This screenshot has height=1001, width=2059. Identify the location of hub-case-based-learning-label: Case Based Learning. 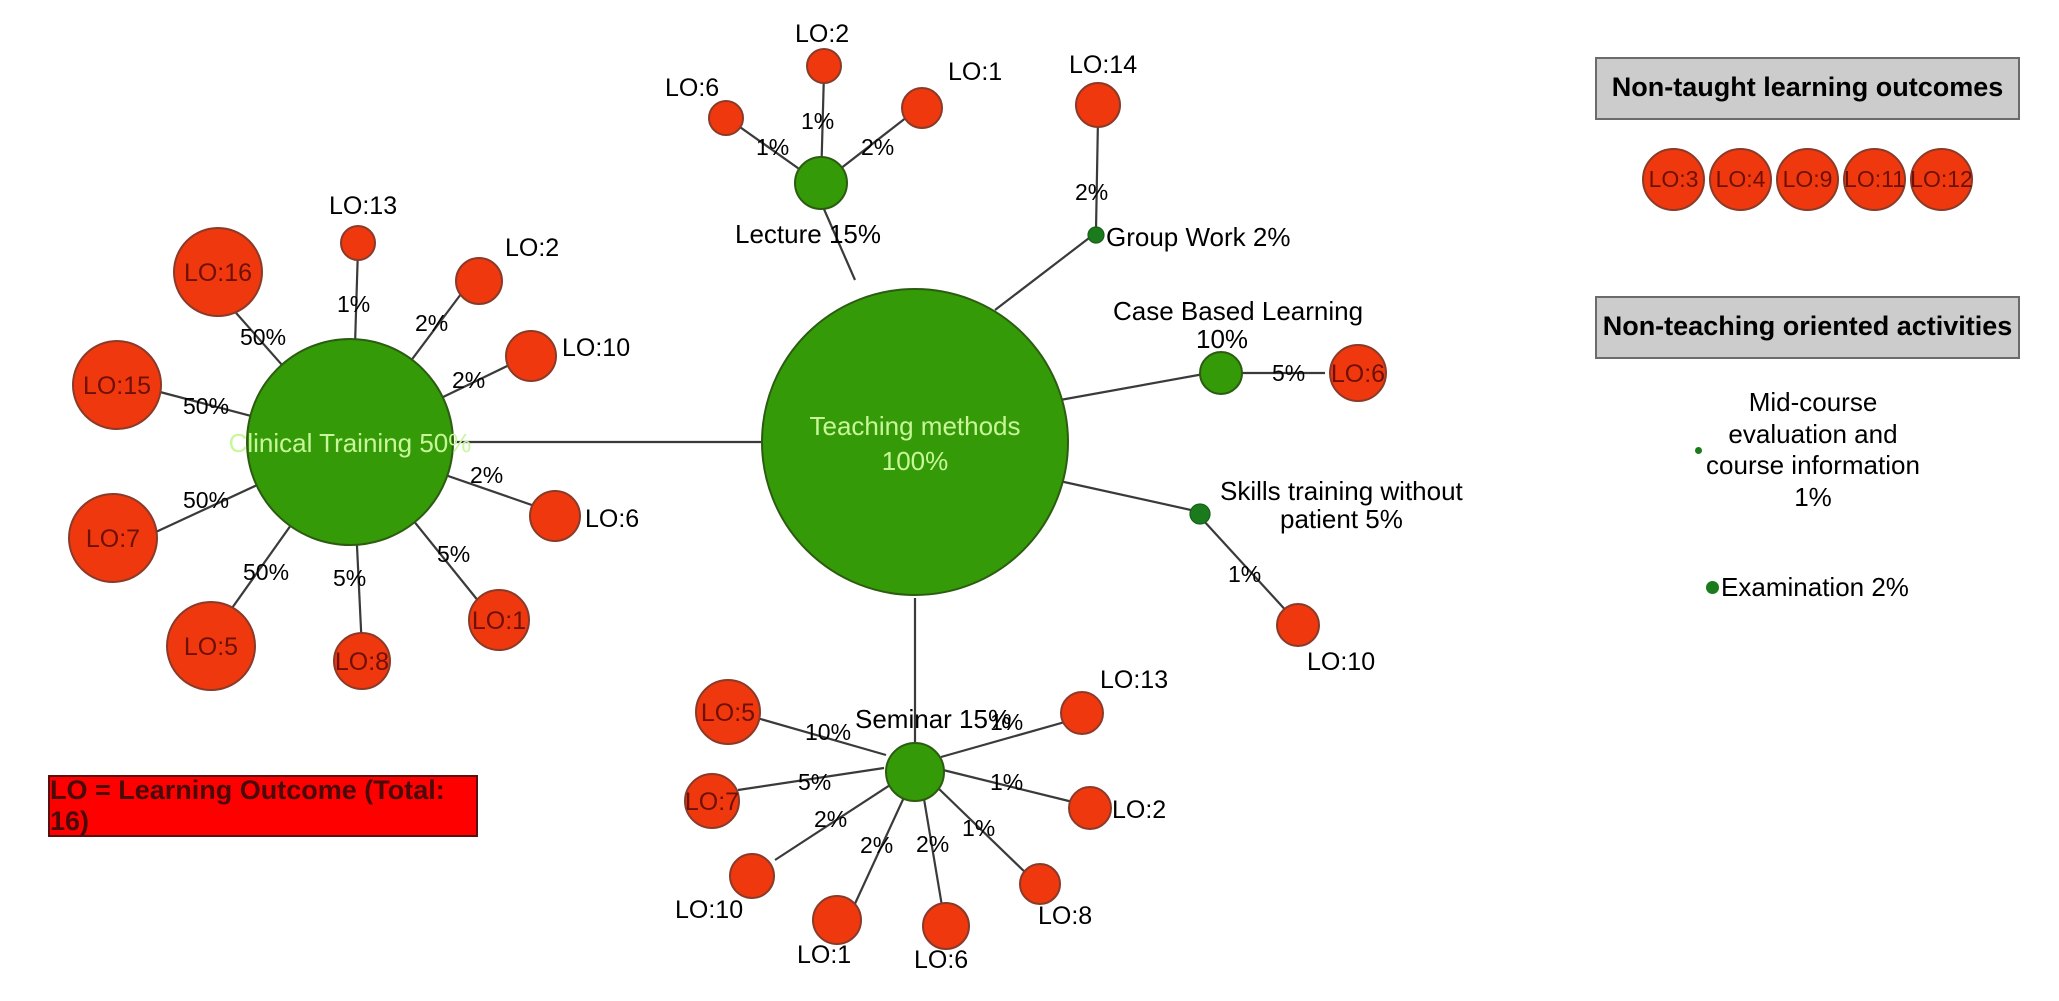
(1238, 311).